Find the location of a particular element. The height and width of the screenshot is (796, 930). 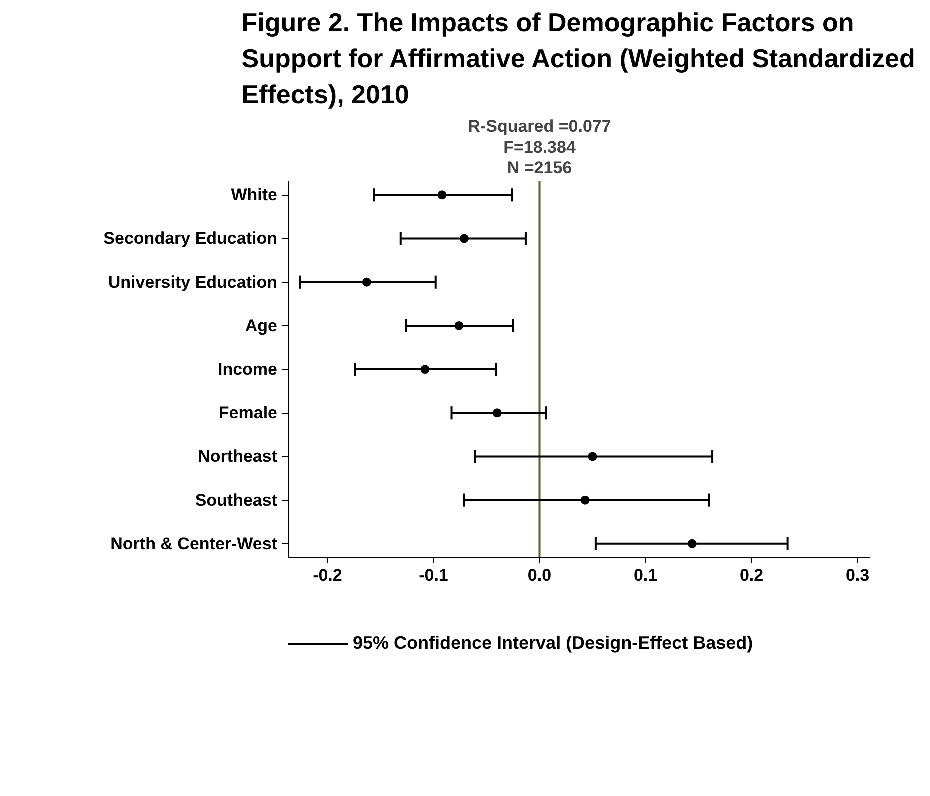

x-tick-label: -0.1 is located at coordinates (433, 575).